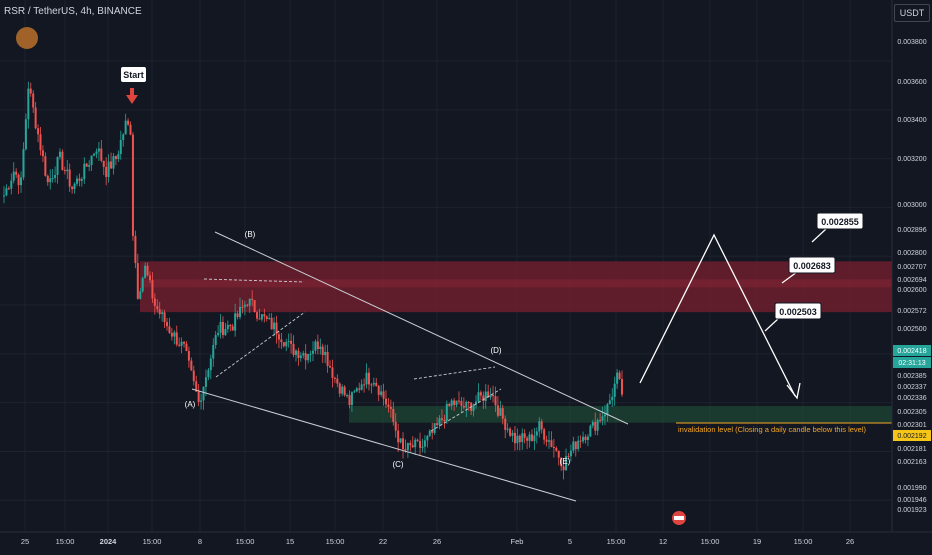 The image size is (932, 555). I want to click on target-label-1: 0.002855, so click(840, 222).